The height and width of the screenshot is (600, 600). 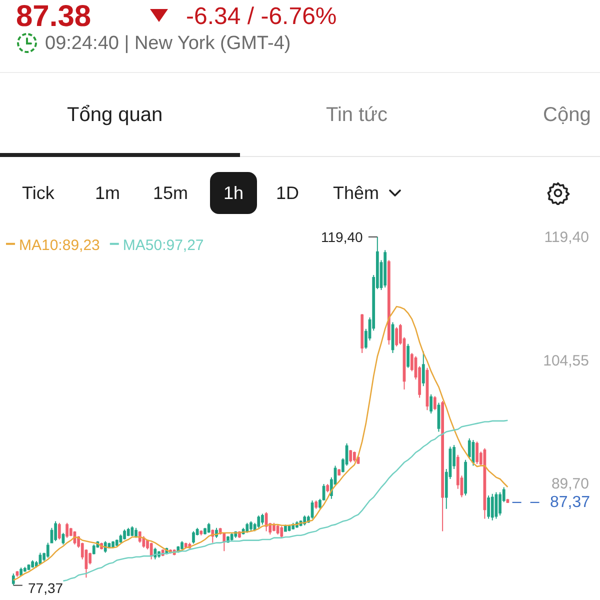 What do you see at coordinates (59, 245) in the screenshot?
I see `legend-label: MA10:89,23` at bounding box center [59, 245].